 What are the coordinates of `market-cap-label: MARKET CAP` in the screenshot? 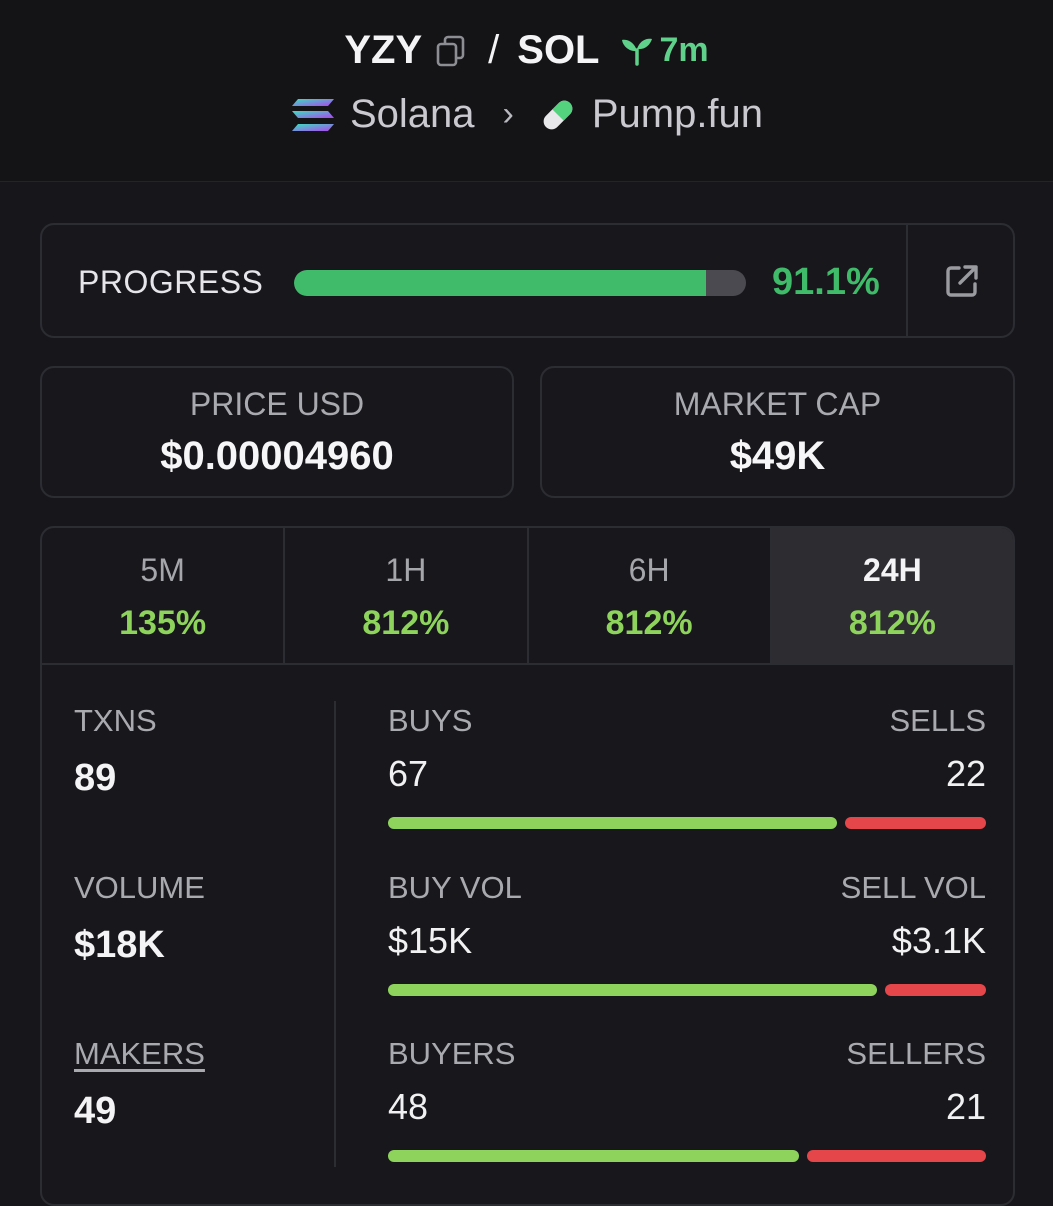 It's located at (777, 404).